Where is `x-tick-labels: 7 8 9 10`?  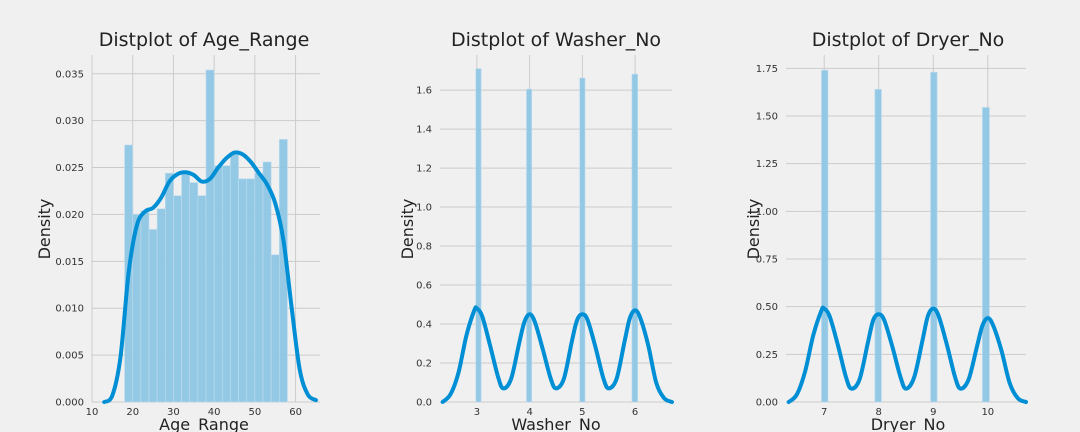
x-tick-labels: 7 8 9 10 is located at coordinates (907, 412).